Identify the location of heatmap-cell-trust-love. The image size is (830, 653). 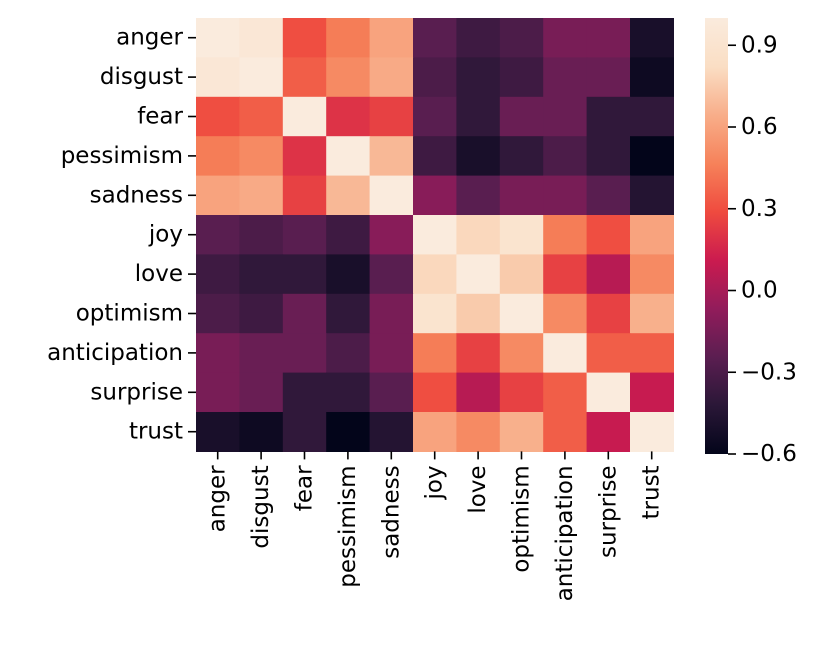
(478, 432).